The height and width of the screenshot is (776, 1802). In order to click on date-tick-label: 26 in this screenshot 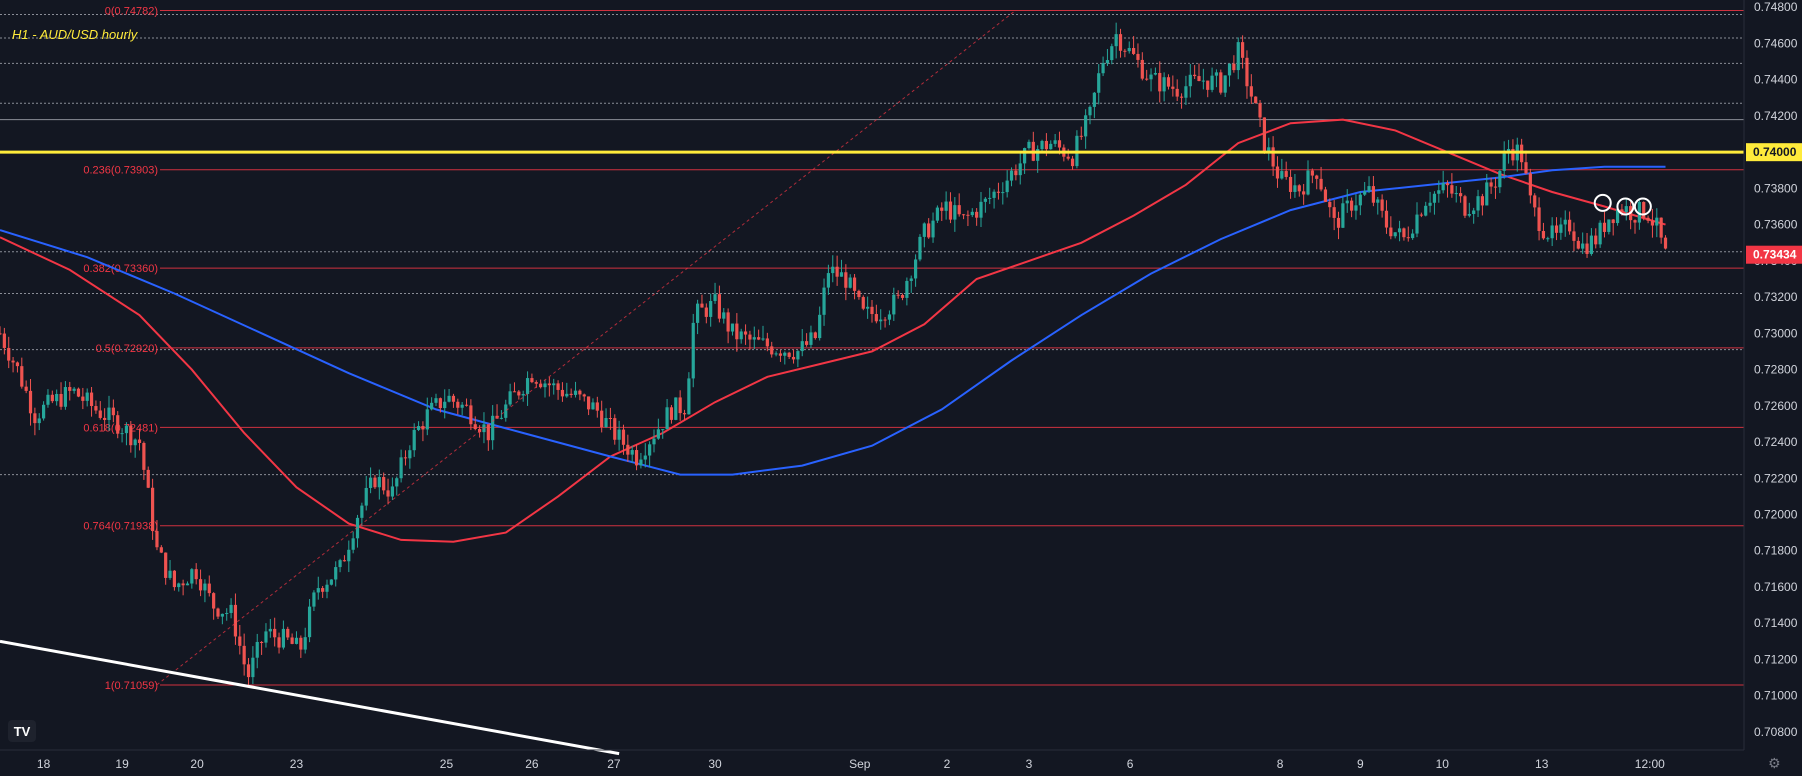, I will do `click(532, 764)`.